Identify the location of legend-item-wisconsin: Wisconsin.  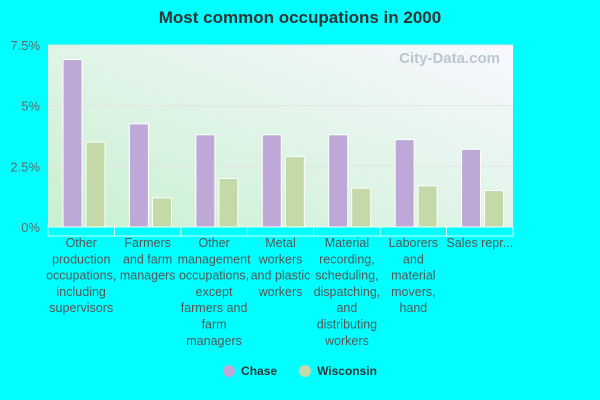
(338, 371).